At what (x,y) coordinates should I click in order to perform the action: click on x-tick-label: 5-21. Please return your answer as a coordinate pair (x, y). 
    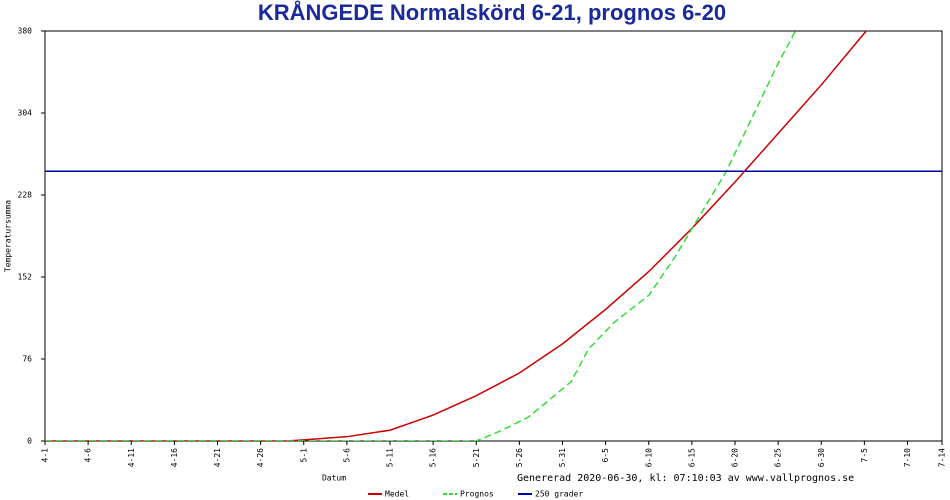
    Looking at the image, I should click on (476, 457).